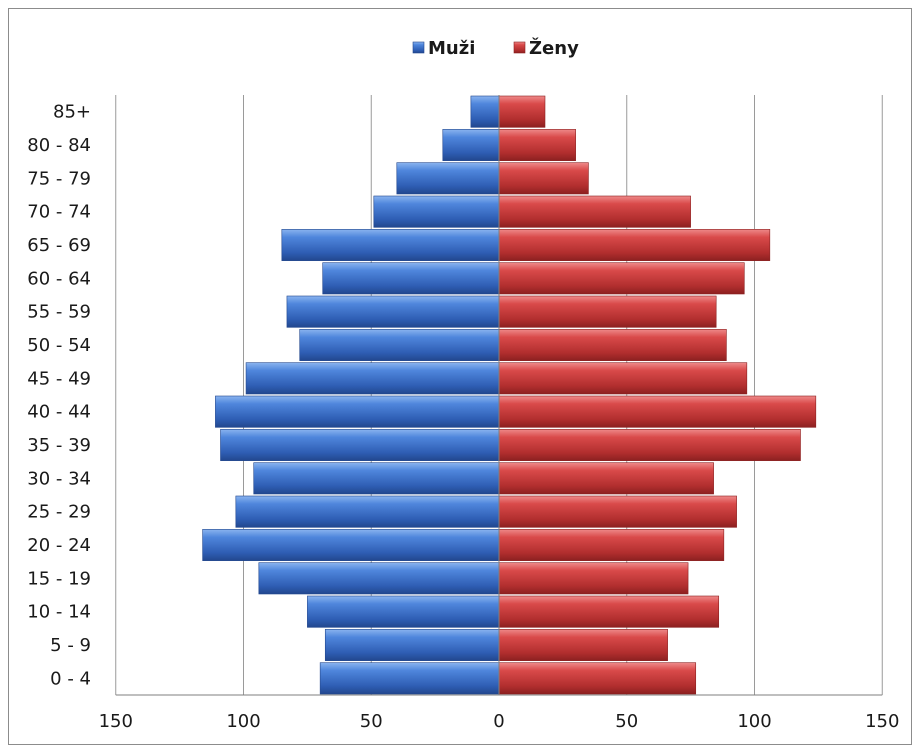 The image size is (916, 747). Describe the element at coordinates (522, 111) in the screenshot. I see `bar-zeny-85+` at that location.